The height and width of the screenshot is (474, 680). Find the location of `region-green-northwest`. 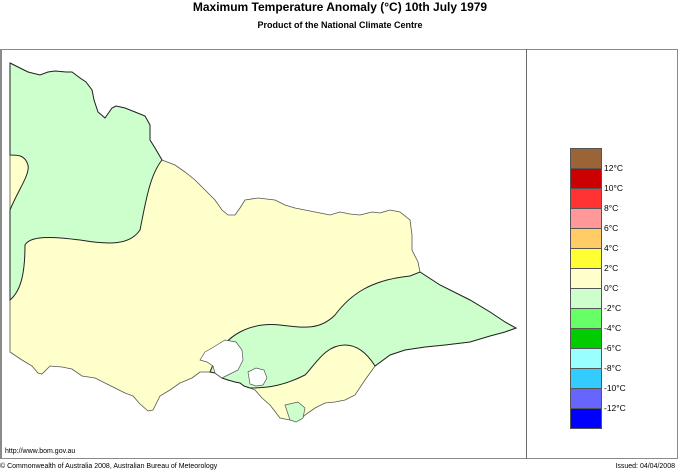

region-green-northwest is located at coordinates (86, 182).